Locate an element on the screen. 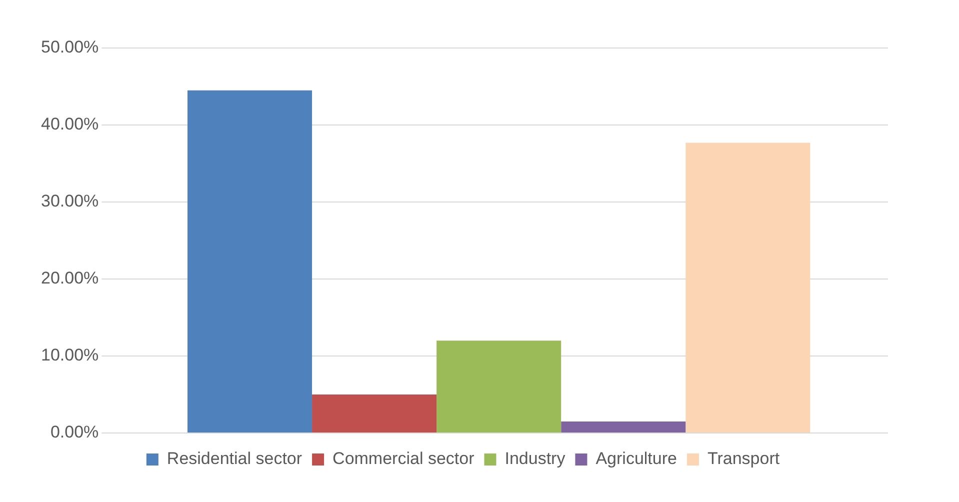 This screenshot has height=502, width=959. y-tick-label: 40.00% is located at coordinates (69, 124).